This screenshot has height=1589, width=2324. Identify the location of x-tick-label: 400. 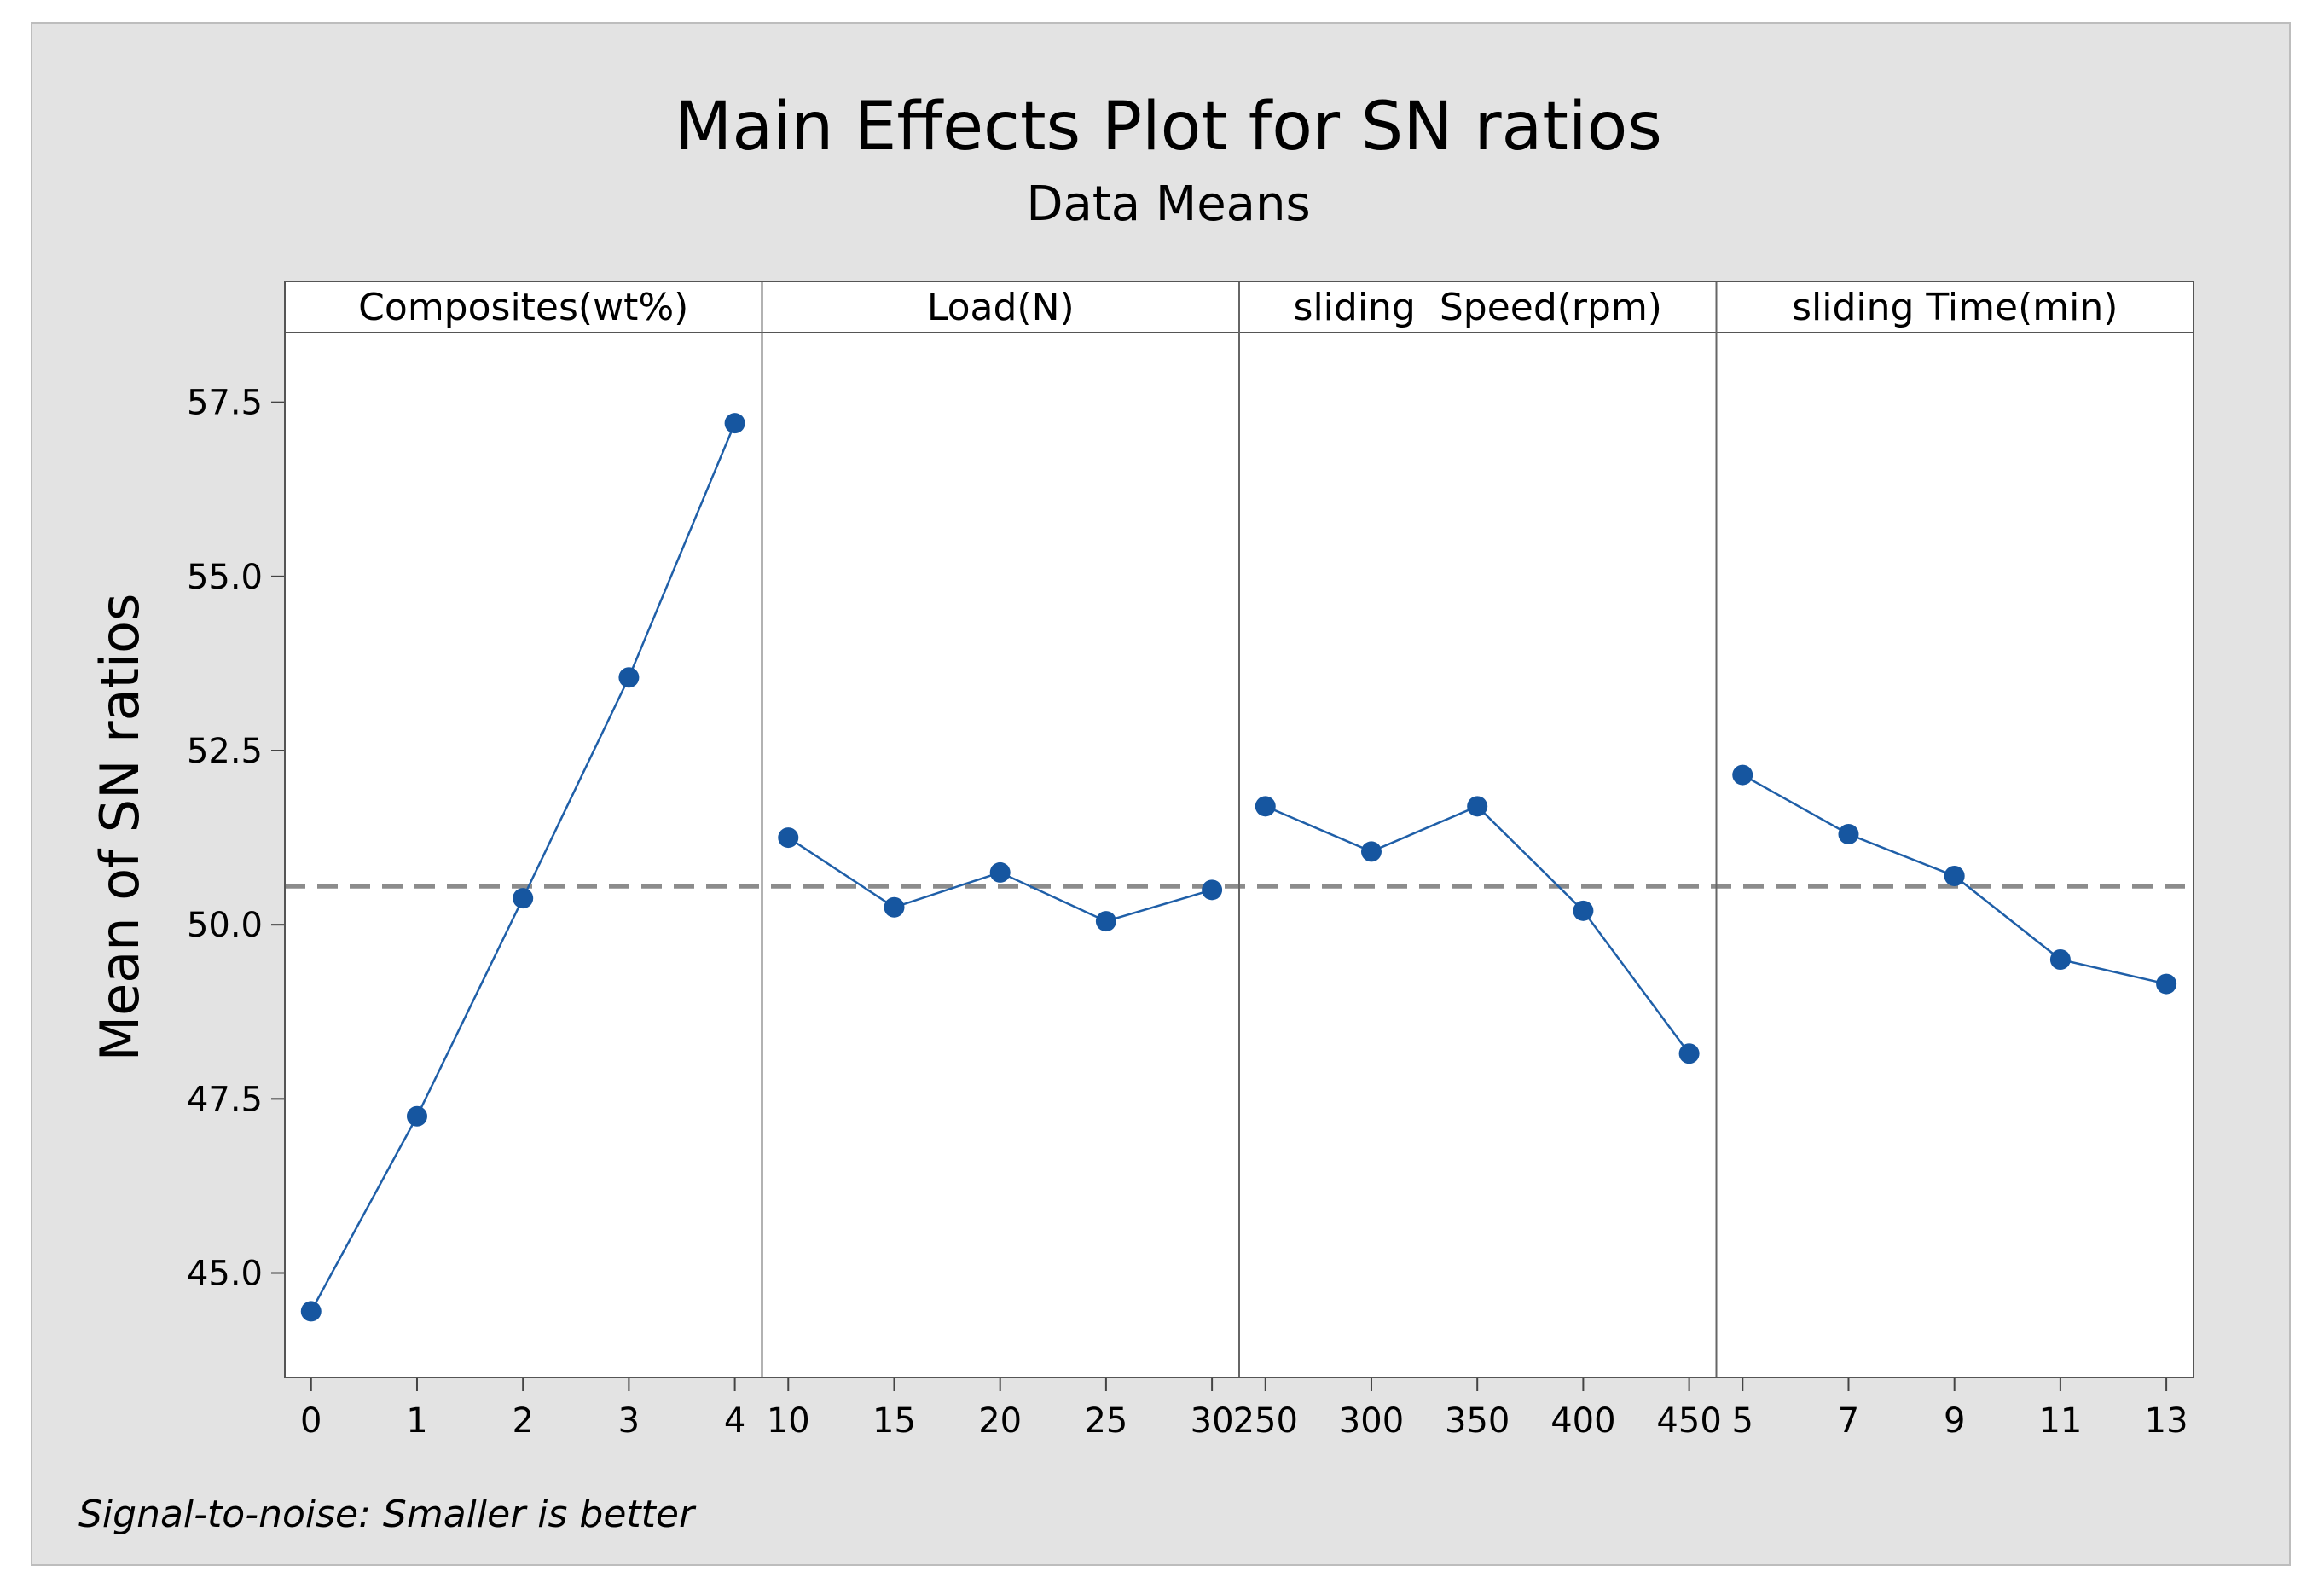
(1582, 1421).